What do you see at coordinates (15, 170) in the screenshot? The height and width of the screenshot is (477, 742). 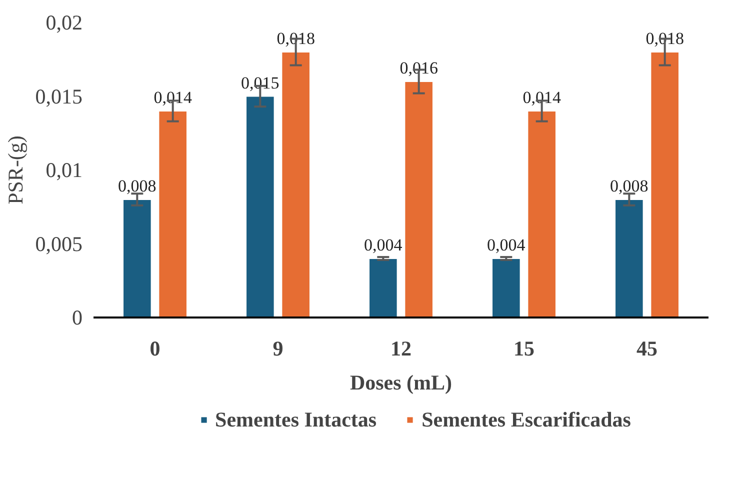 I see `y-axis-title: PSR-(g)` at bounding box center [15, 170].